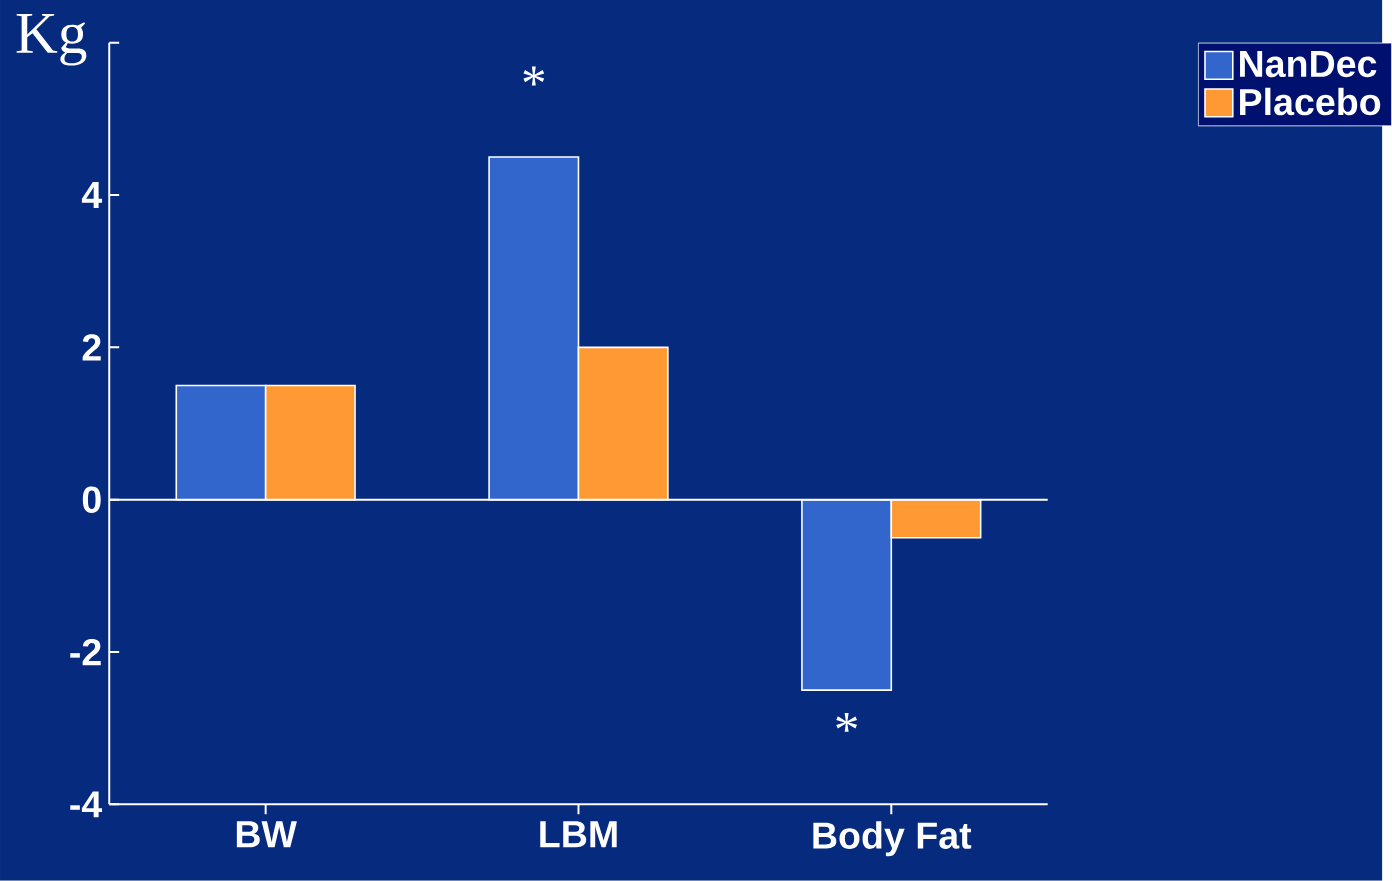 This screenshot has width=1392, height=881. Describe the element at coordinates (91, 347) in the screenshot. I see `y-tick-label: 2` at that location.